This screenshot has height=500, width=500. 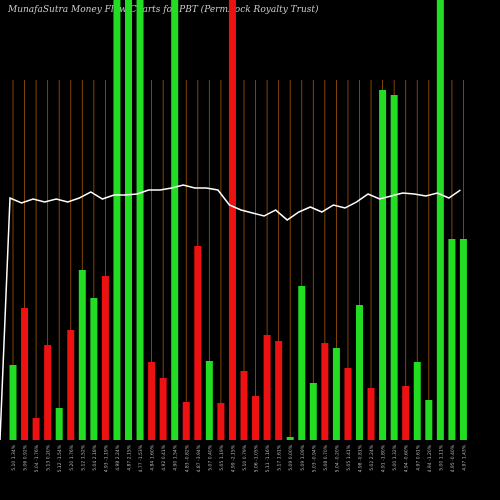 What do you see at coordinates (418, 457) in the screenshot?
I see `x-tick-label: 4.97 0.61%` at bounding box center [418, 457].